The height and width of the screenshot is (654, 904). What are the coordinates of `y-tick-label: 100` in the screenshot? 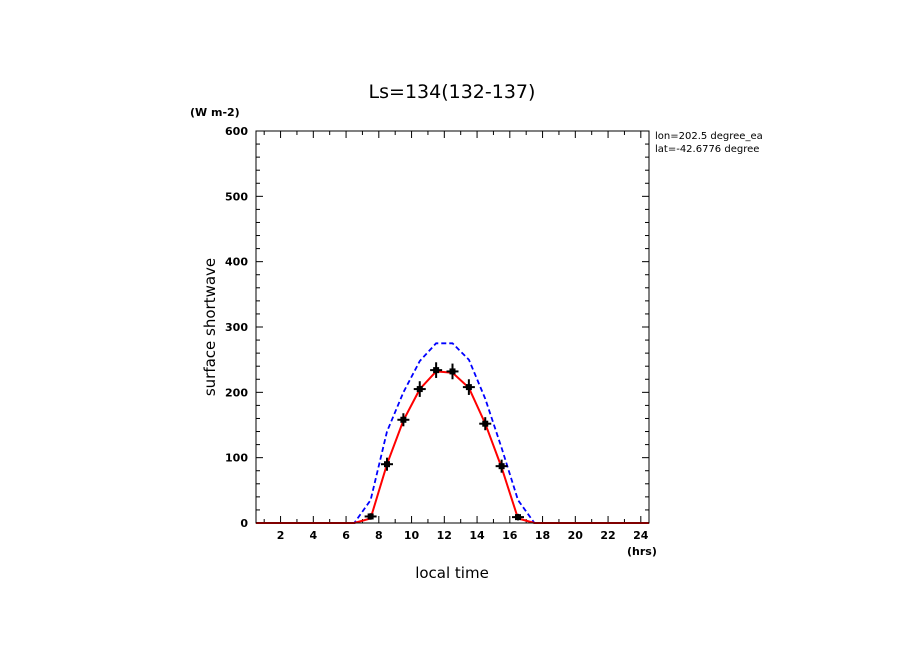 It's located at (236, 458).